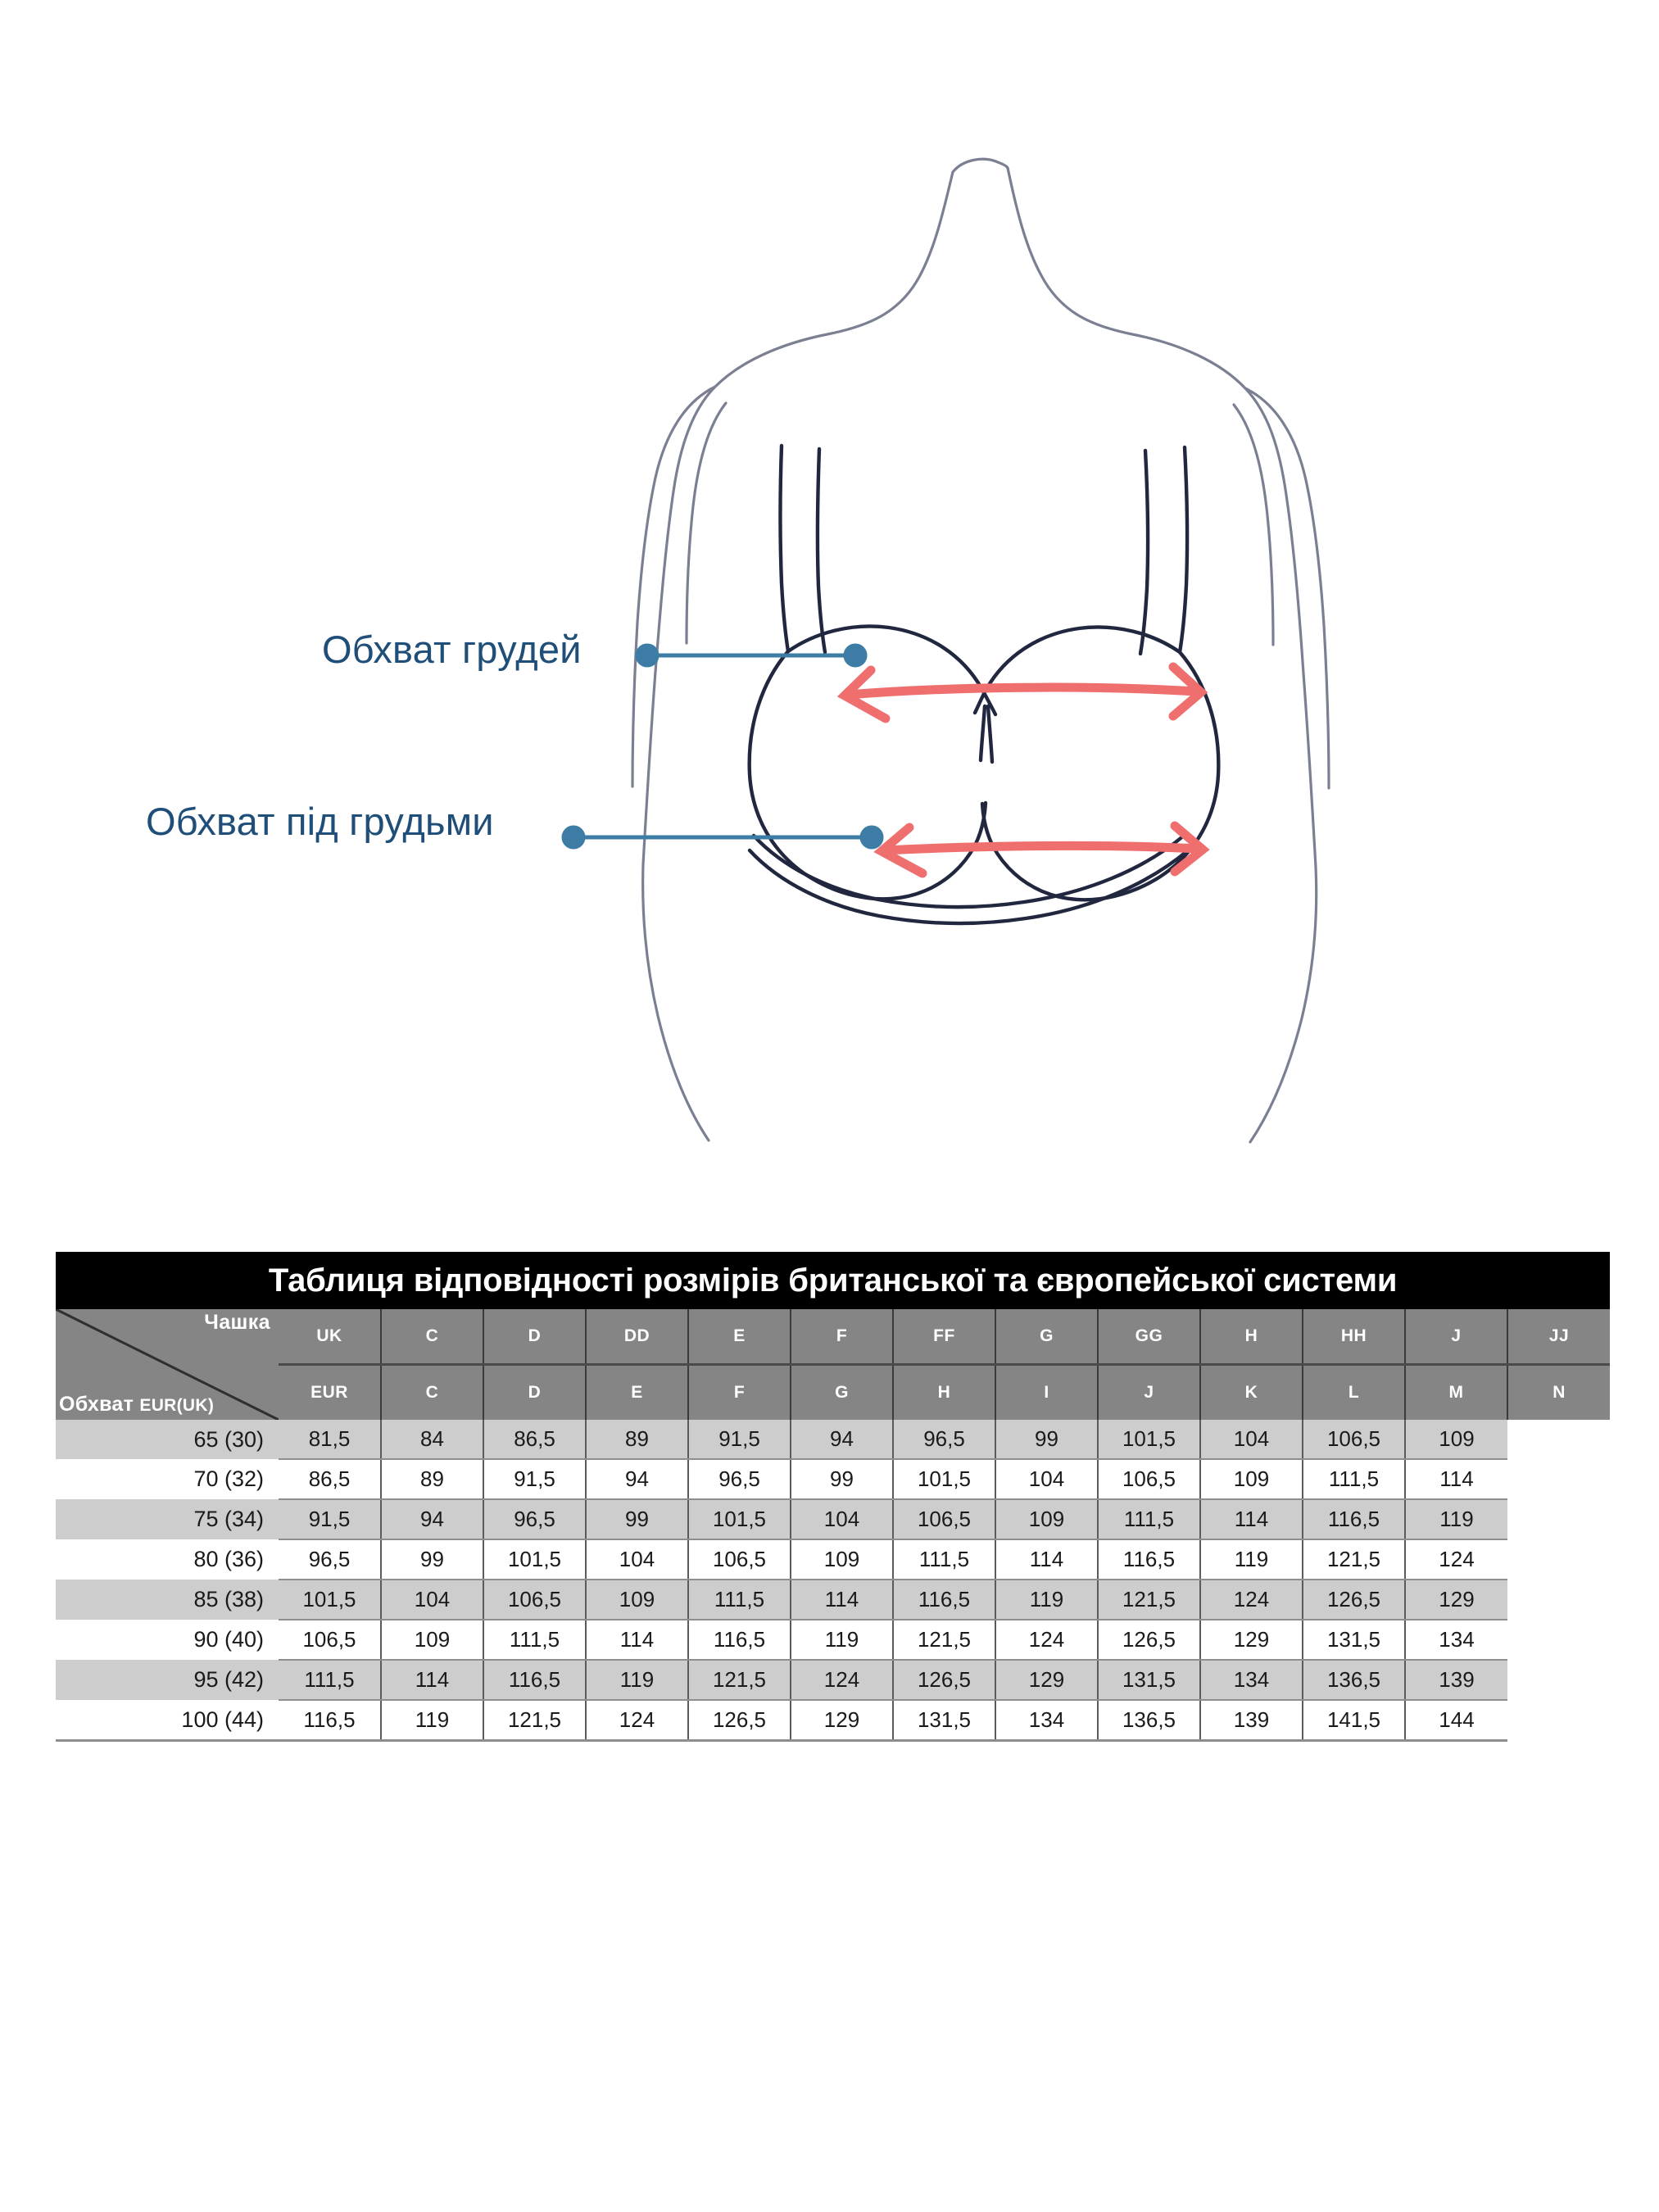 This screenshot has height=2212, width=1659. I want to click on cell-3-4: 106,5, so click(739, 1559).